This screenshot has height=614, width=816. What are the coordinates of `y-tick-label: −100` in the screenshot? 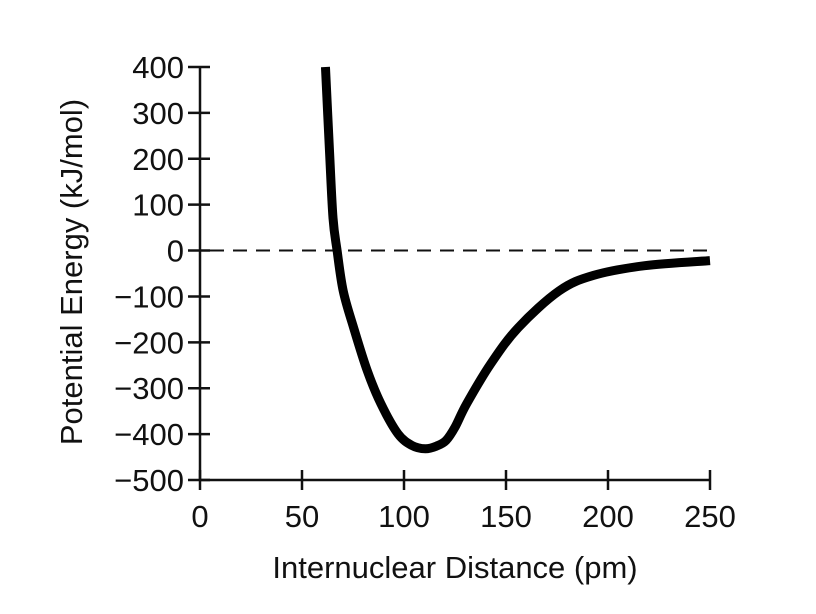 It's located at (149, 296).